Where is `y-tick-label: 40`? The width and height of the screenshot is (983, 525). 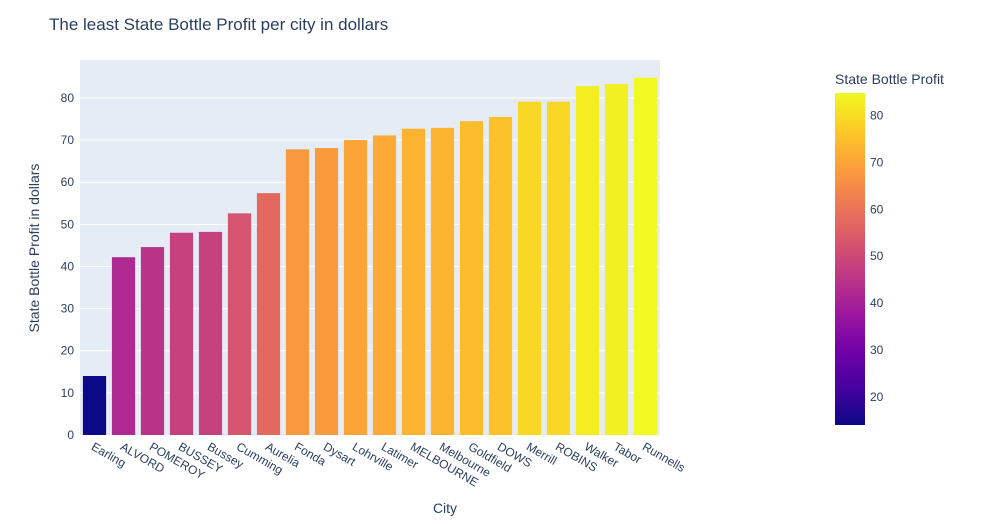
y-tick-label: 40 is located at coordinates (68, 266).